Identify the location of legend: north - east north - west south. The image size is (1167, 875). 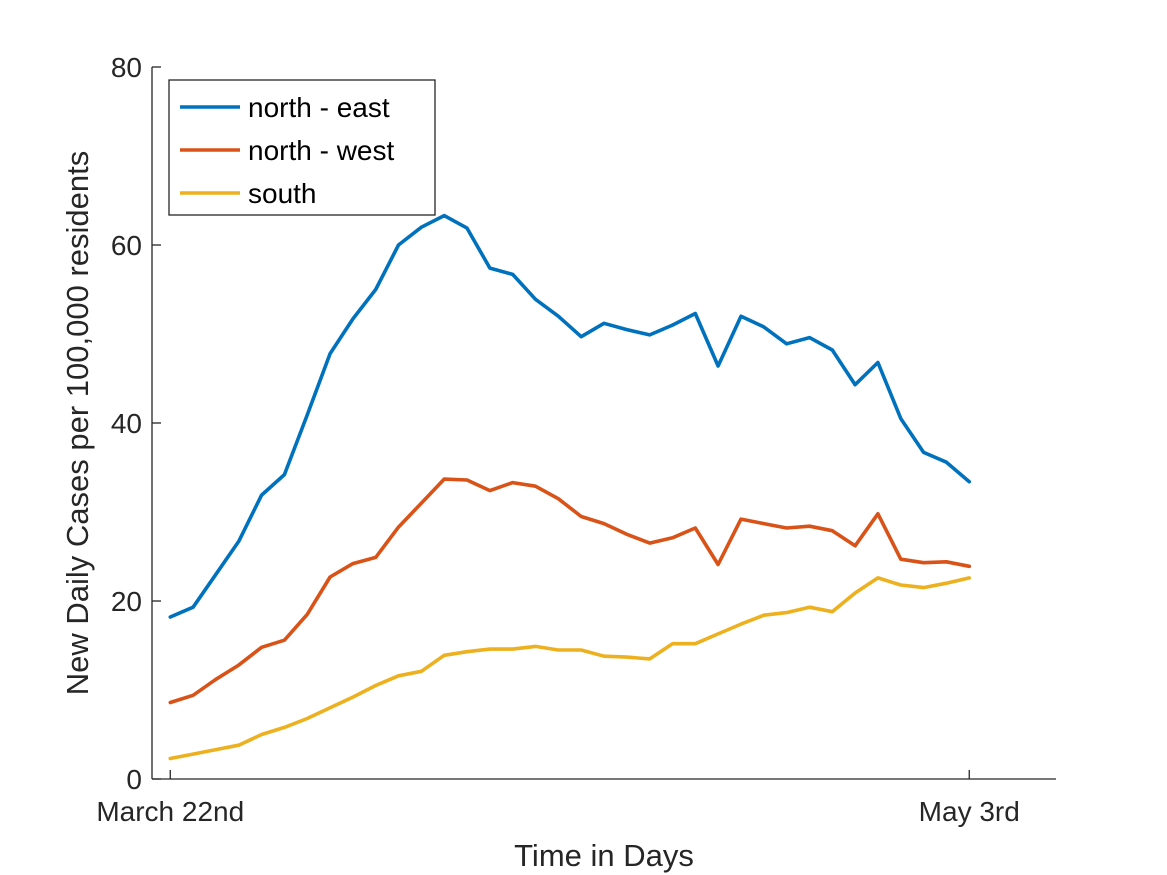
(302, 147).